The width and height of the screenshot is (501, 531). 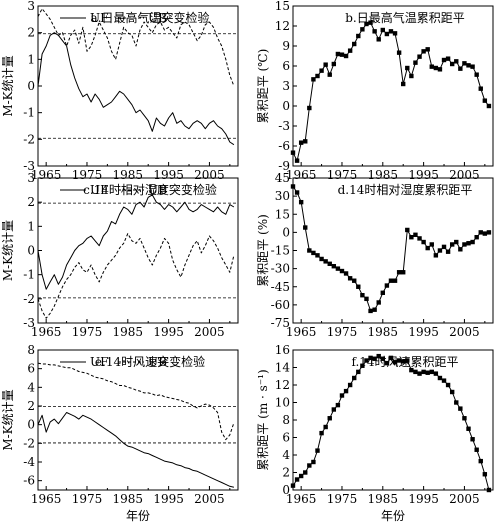 I want to click on series-line-c-uf, so click(x=136, y=242).